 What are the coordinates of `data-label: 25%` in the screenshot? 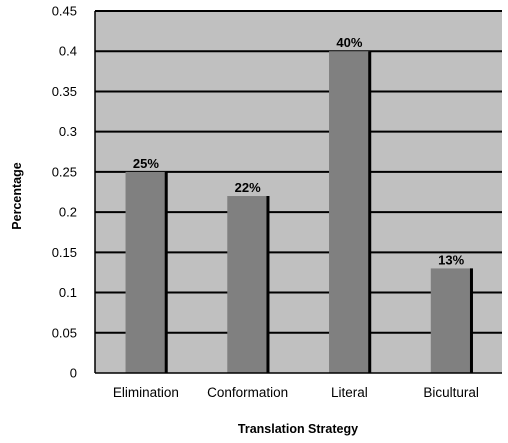 It's located at (146, 163).